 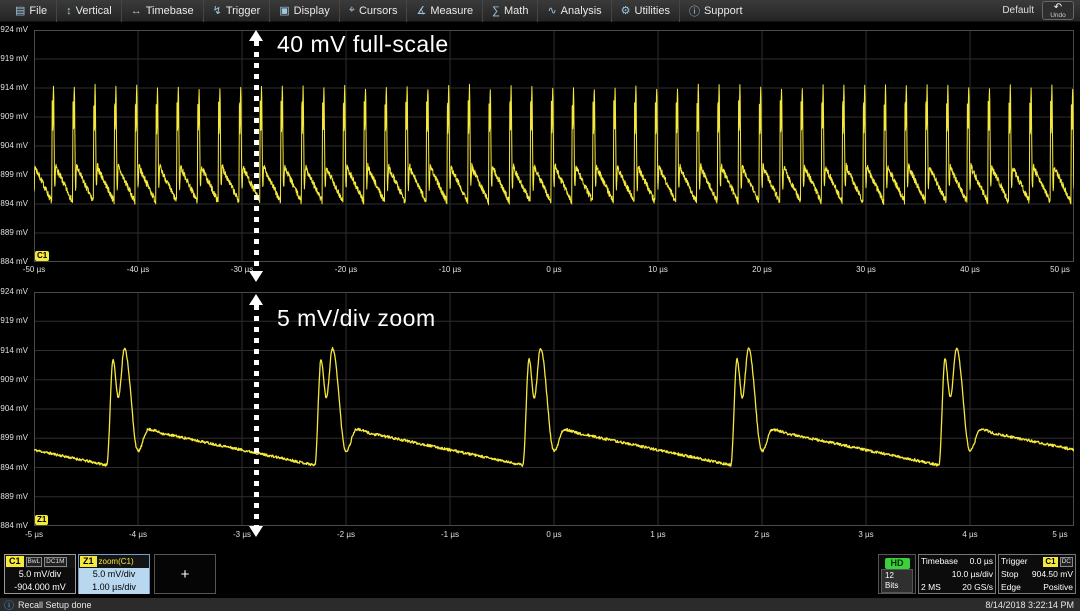 What do you see at coordinates (242, 269) in the screenshot?
I see `x-axis-label: -30 µs` at bounding box center [242, 269].